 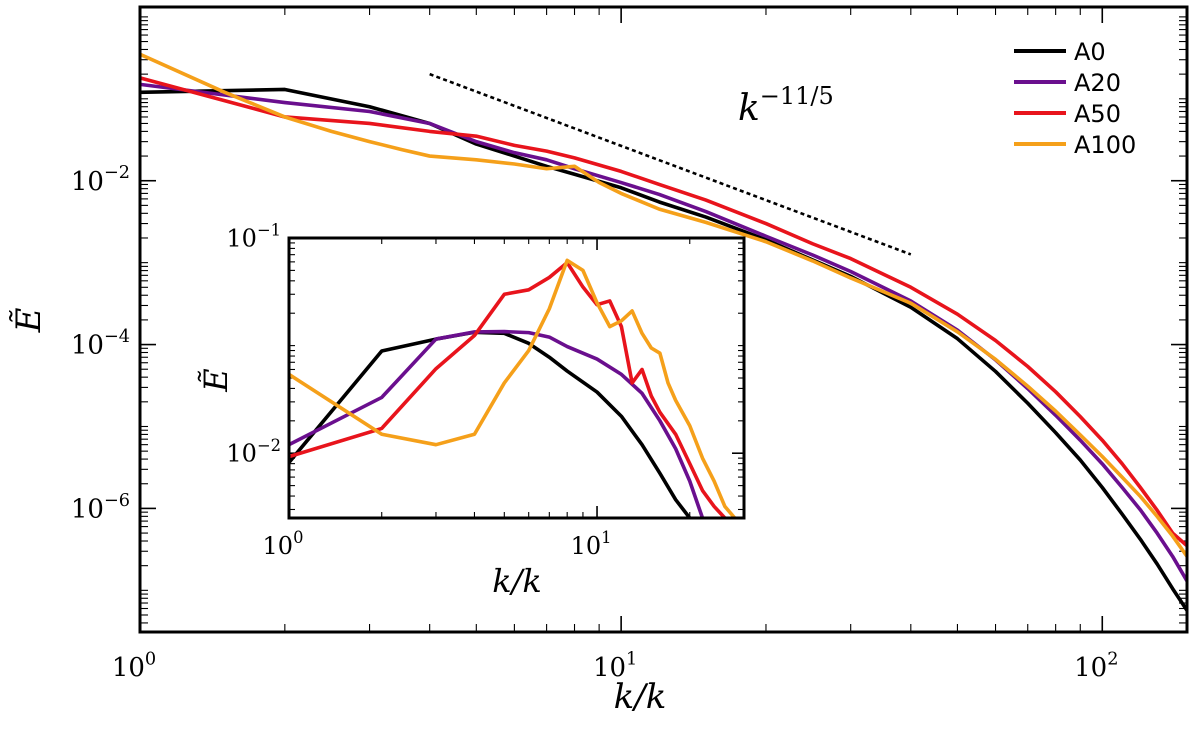 I want to click on inset-series-group, so click(x=513, y=388).